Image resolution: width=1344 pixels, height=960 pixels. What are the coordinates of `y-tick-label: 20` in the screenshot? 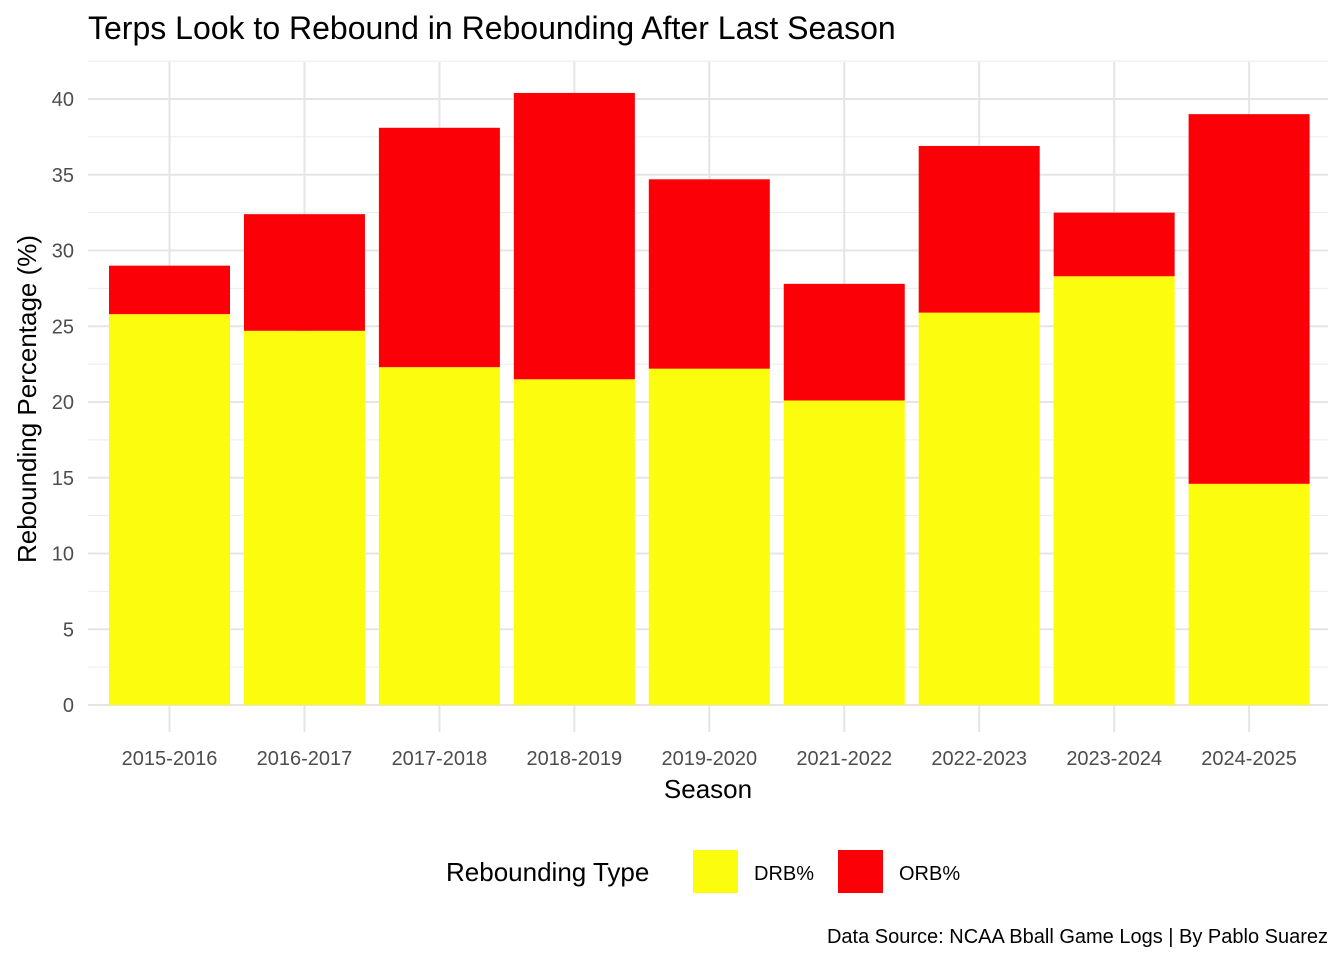 It's located at (63, 403).